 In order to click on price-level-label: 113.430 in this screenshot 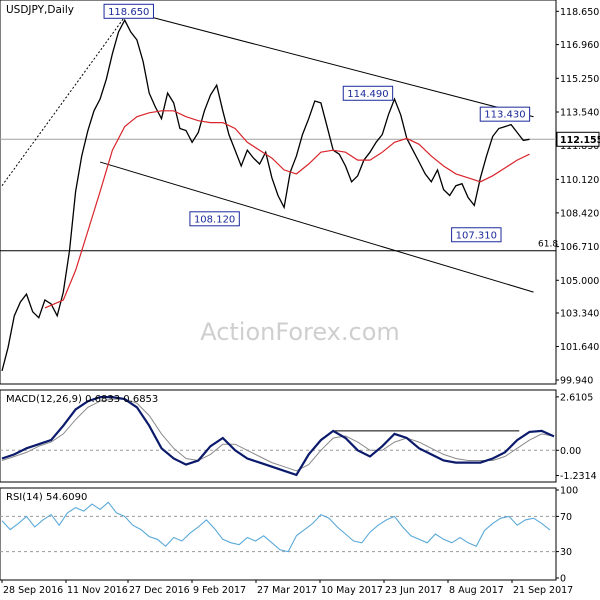, I will do `click(504, 115)`.